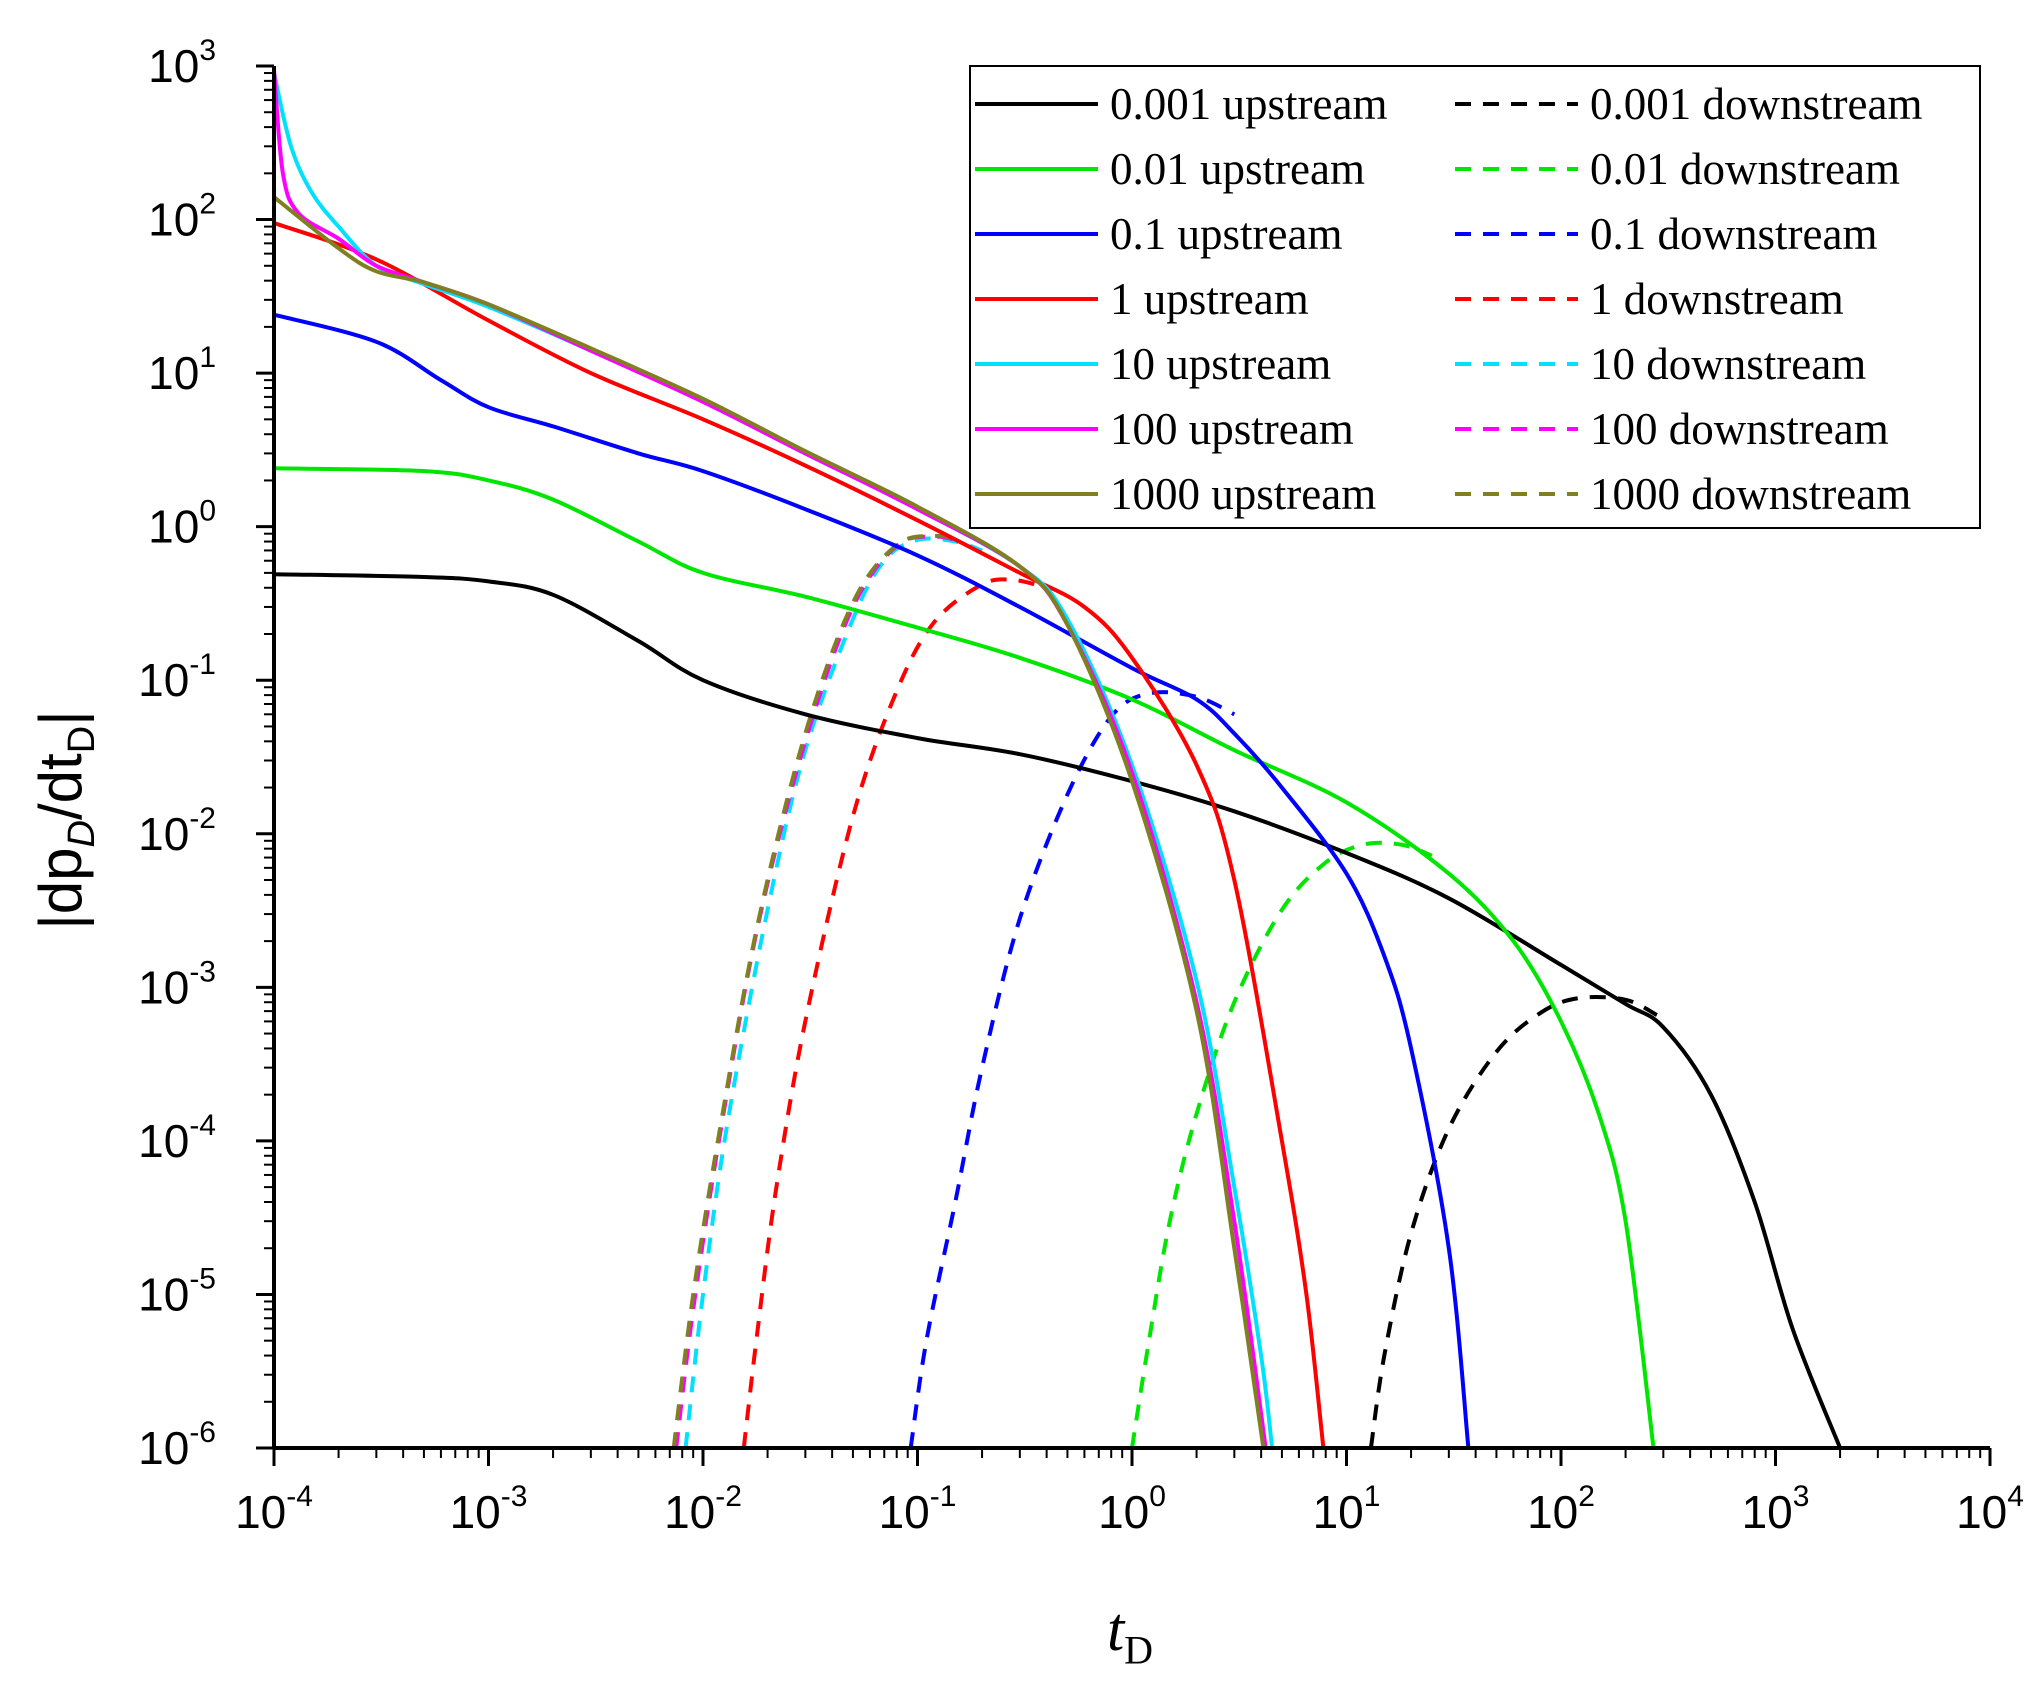 Image resolution: width=2043 pixels, height=1693 pixels. What do you see at coordinates (182, 63) in the screenshot?
I see `y-tick-label: 10³` at bounding box center [182, 63].